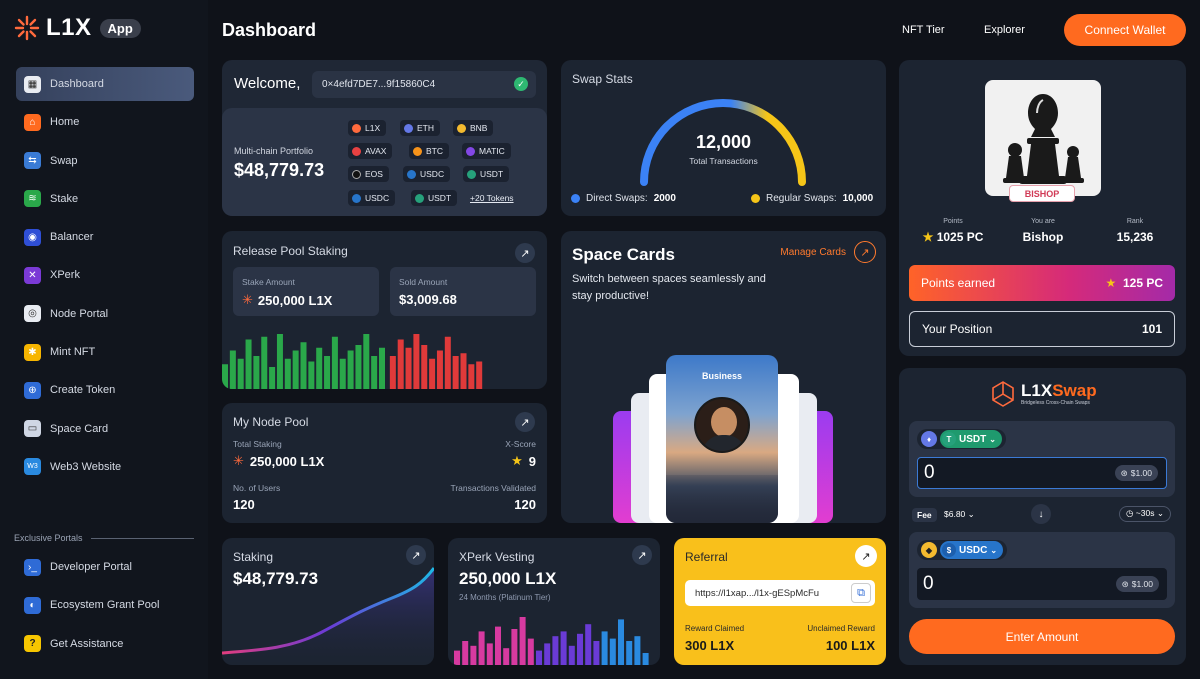 This screenshot has width=1200, height=679. I want to click on sidebar-item-balancer: ◉ Balancer, so click(105, 237).